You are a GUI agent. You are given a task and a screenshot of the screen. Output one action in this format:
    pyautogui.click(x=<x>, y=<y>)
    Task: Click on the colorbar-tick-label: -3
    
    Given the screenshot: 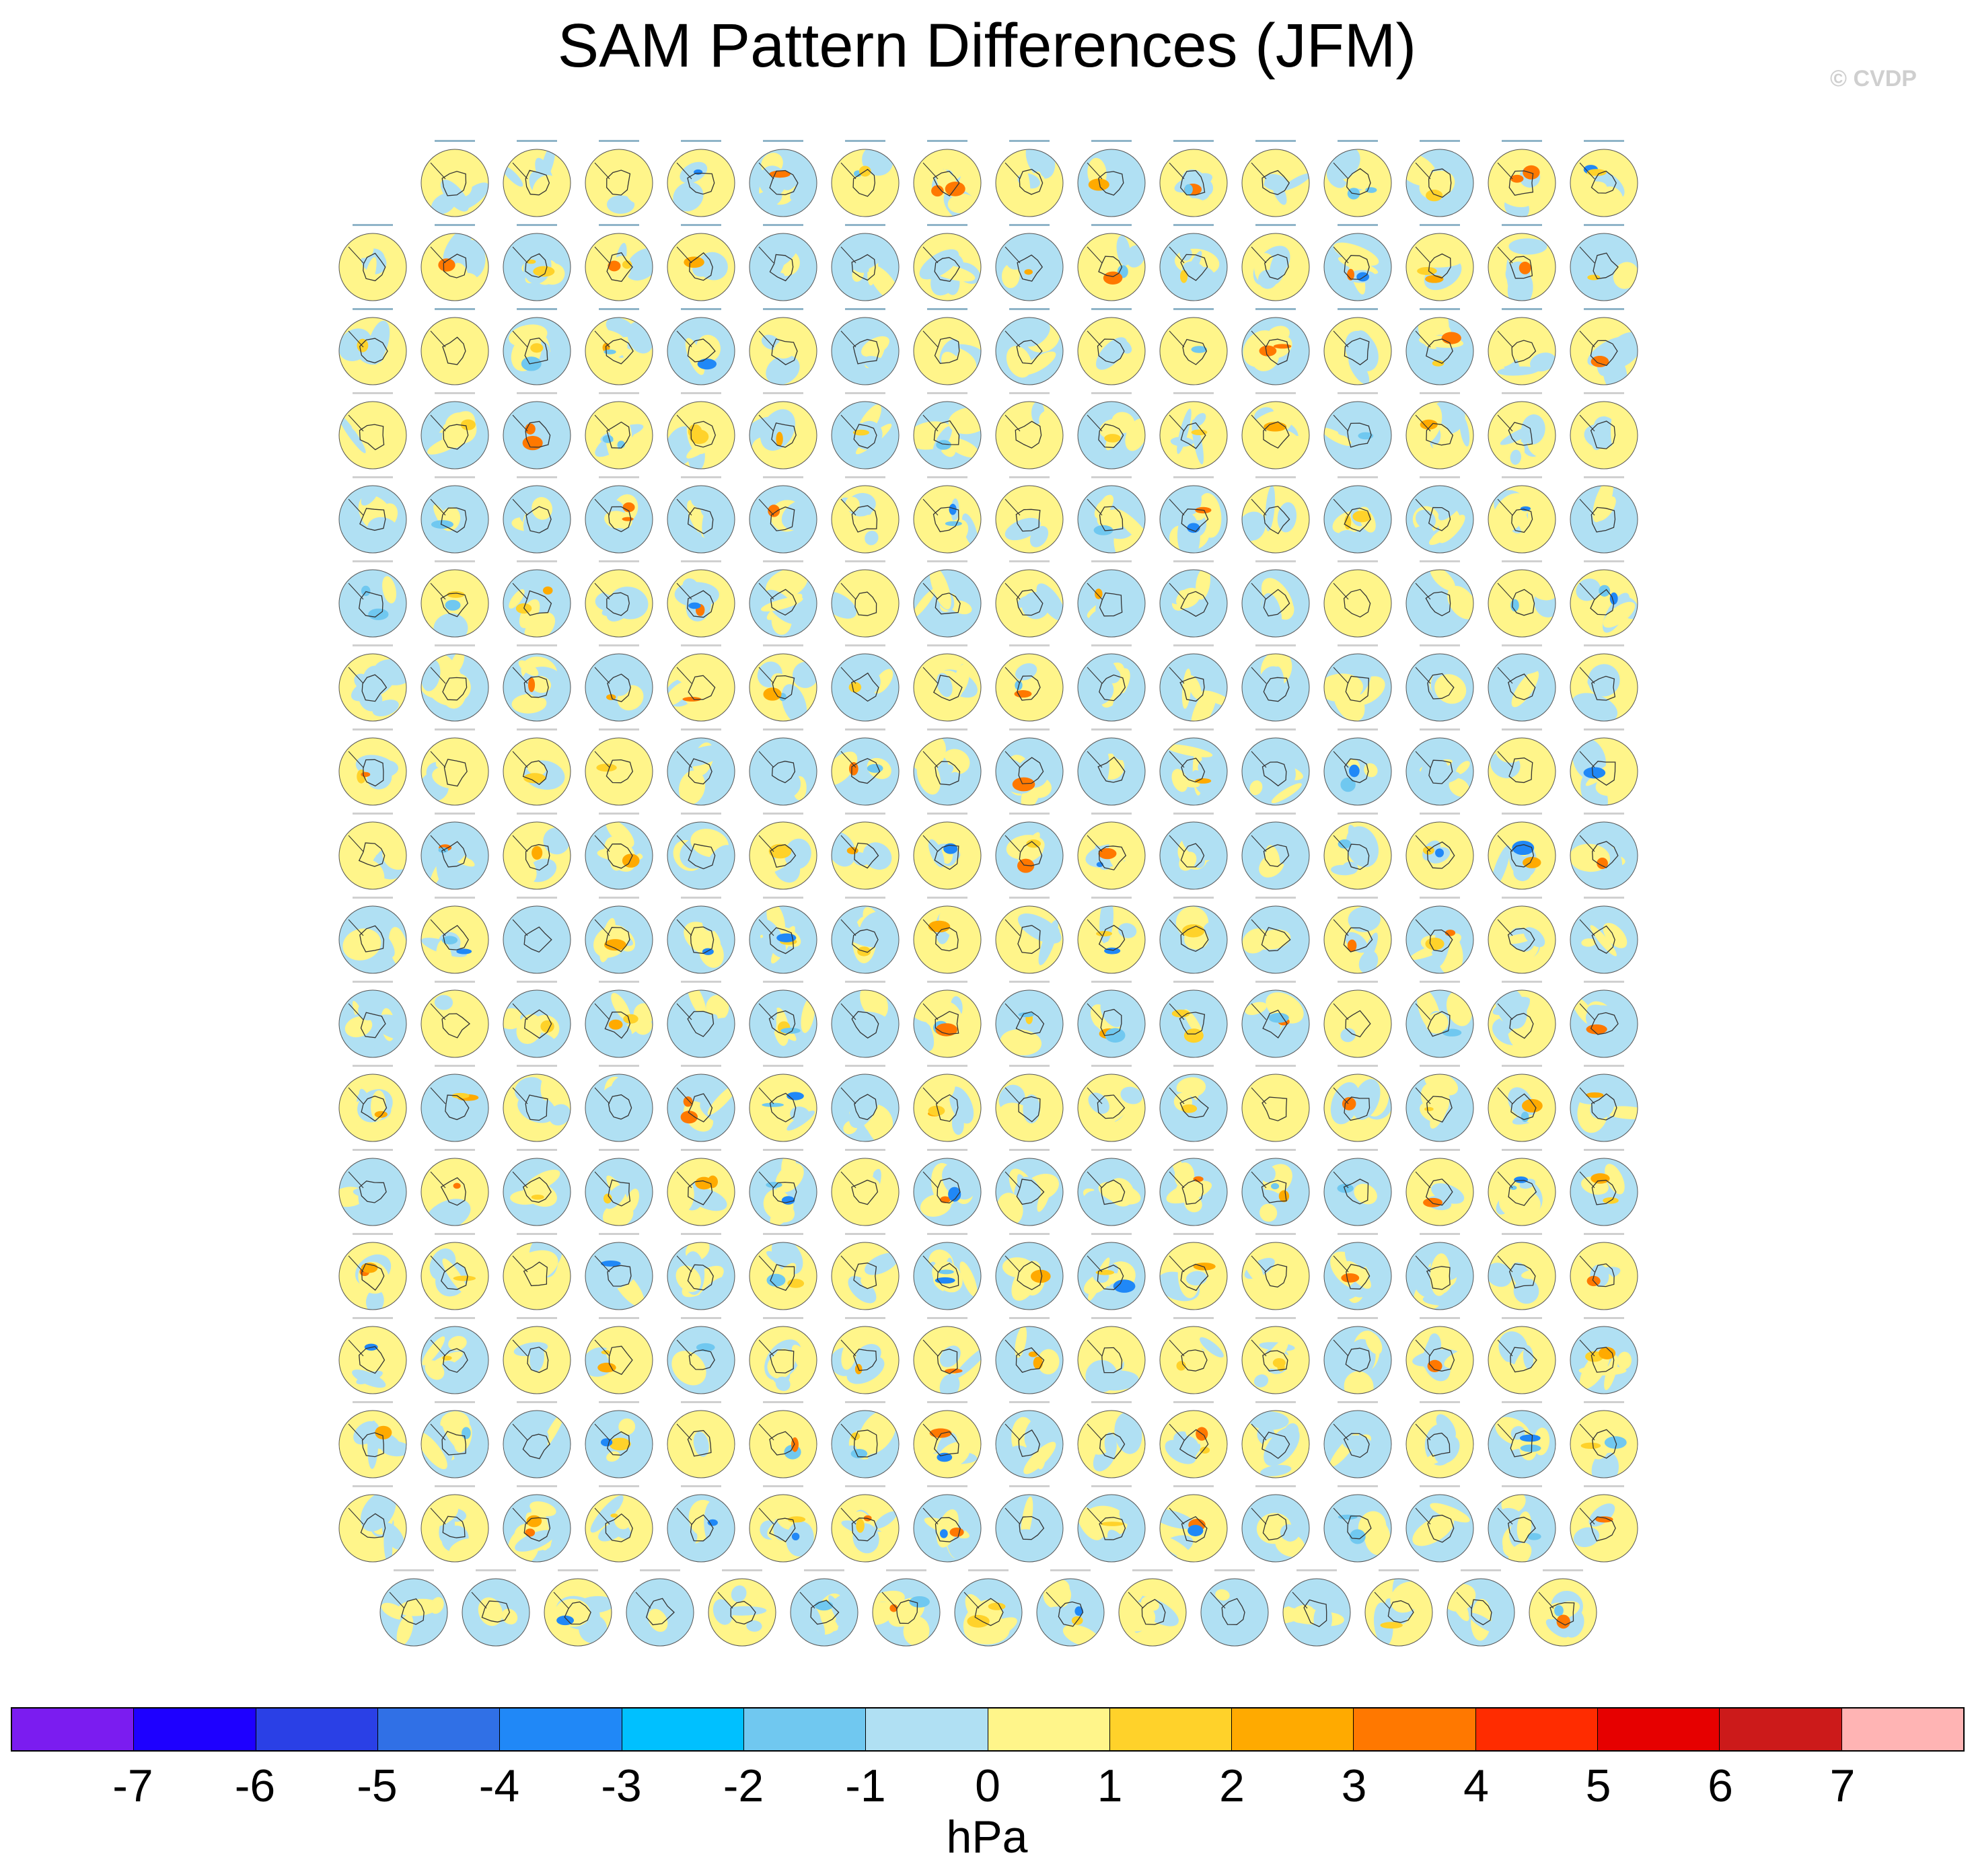 What is the action you would take?
    pyautogui.click(x=621, y=1785)
    